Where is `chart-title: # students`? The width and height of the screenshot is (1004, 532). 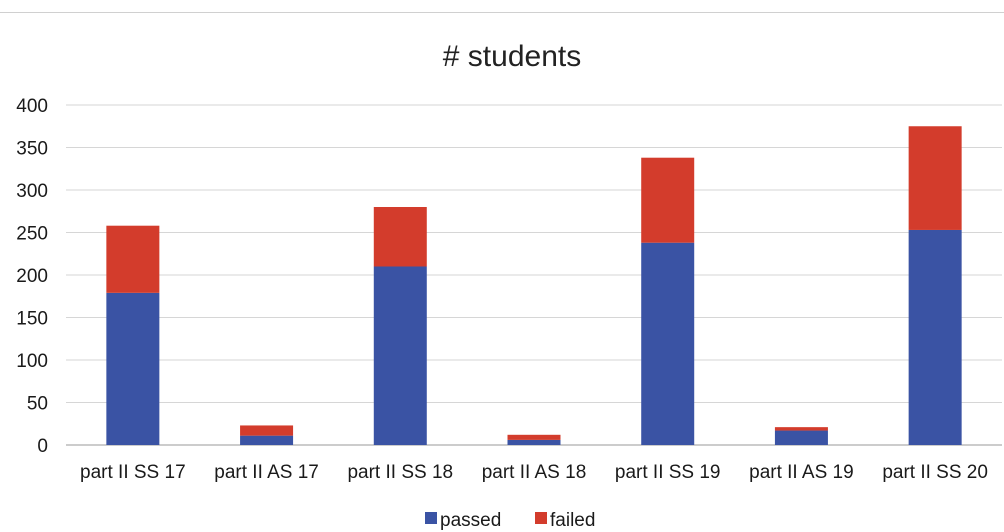
chart-title: # students is located at coordinates (512, 56).